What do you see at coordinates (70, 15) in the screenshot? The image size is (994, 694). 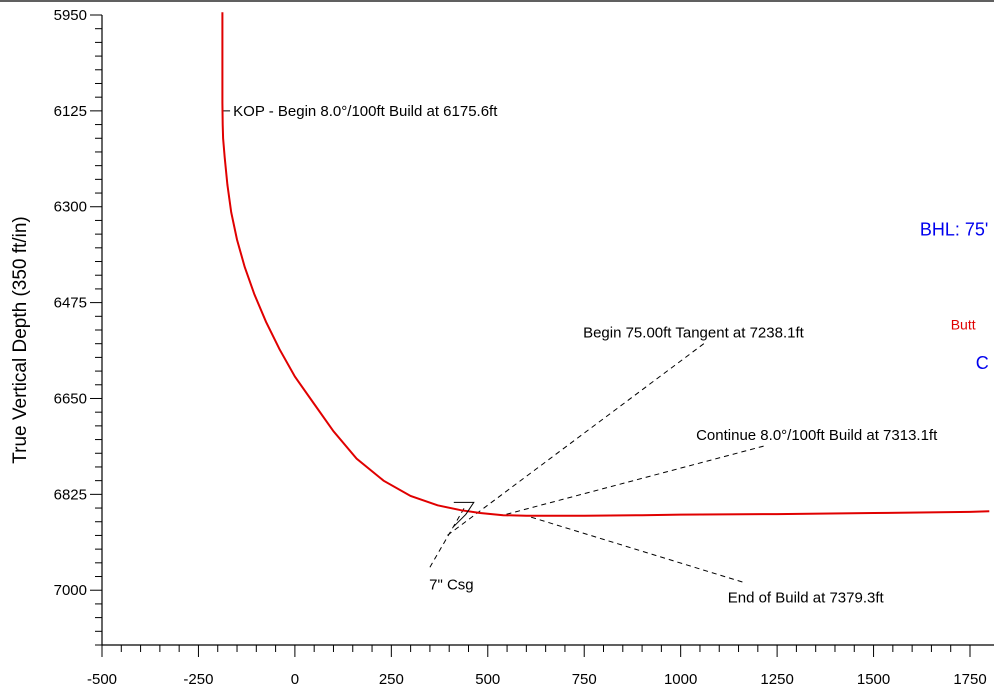 I see `y-tick-label: 5950` at bounding box center [70, 15].